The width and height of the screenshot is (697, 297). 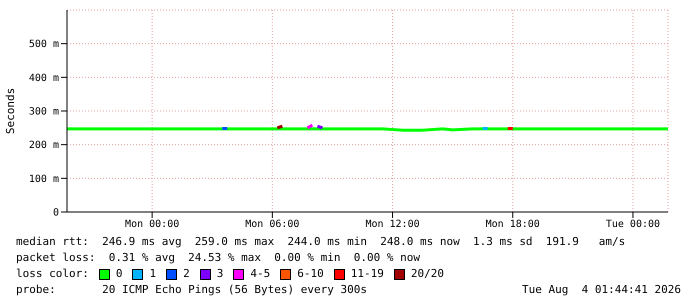 What do you see at coordinates (119, 274) in the screenshot?
I see `legend-label: 0` at bounding box center [119, 274].